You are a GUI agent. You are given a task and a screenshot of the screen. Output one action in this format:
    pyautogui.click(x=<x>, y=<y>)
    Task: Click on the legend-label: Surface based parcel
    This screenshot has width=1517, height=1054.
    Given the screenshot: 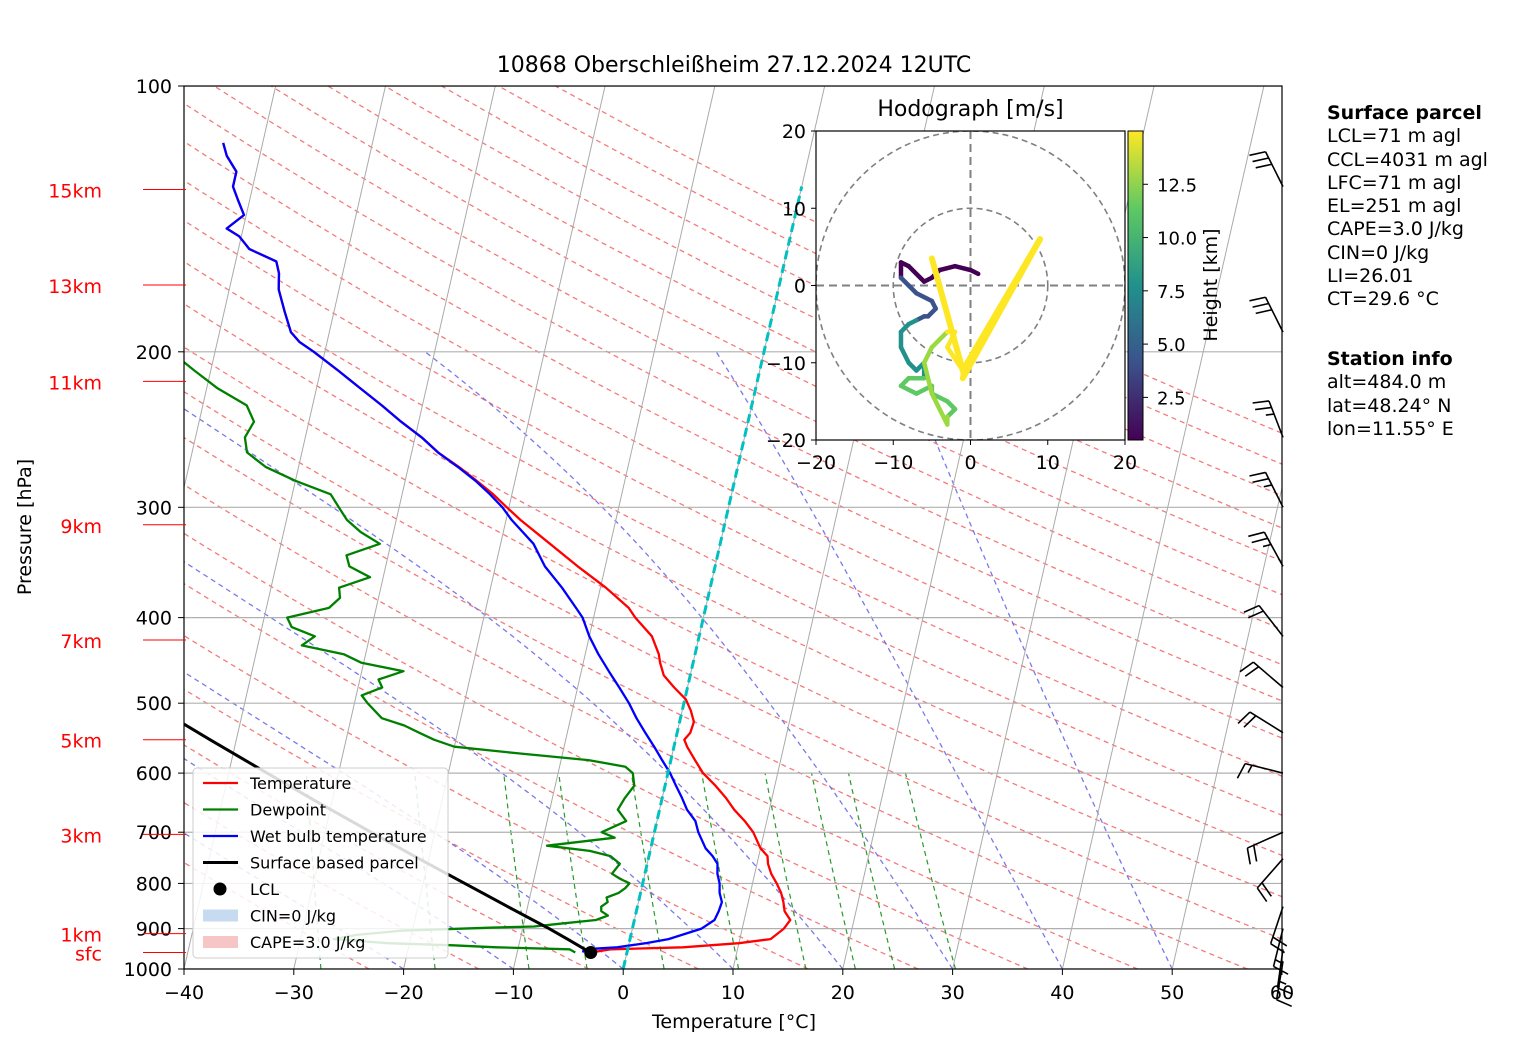 What is the action you would take?
    pyautogui.click(x=334, y=863)
    